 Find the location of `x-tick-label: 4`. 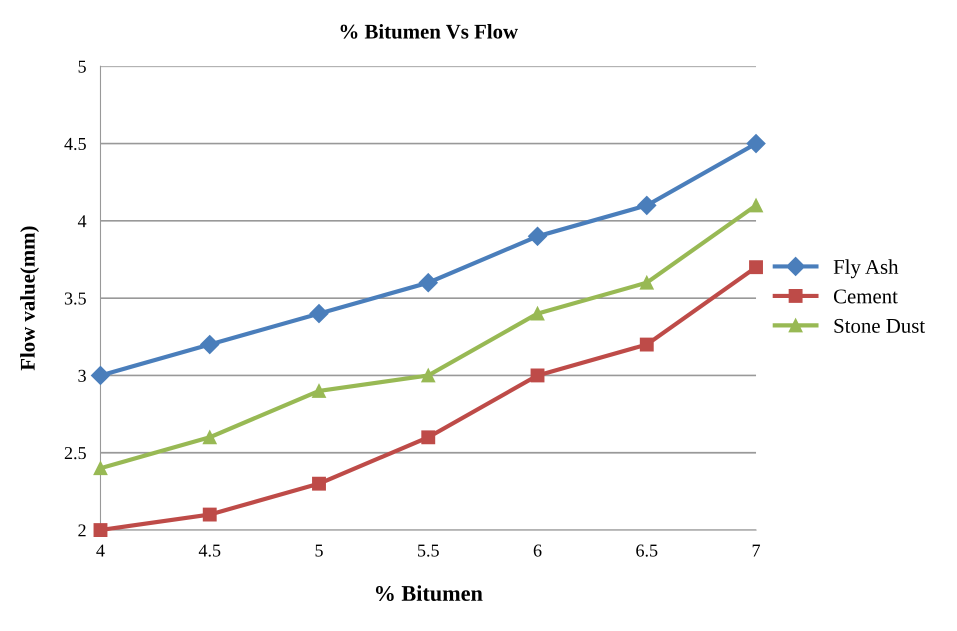

x-tick-label: 4 is located at coordinates (100, 550).